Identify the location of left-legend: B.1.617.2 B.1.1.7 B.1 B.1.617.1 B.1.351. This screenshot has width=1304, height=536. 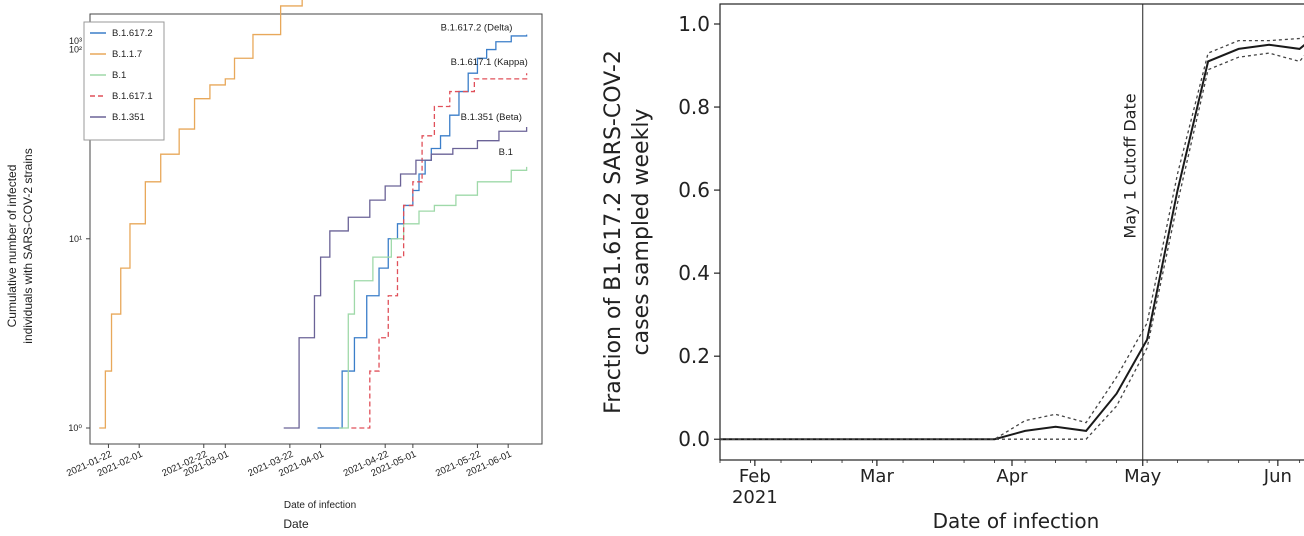
(124, 81).